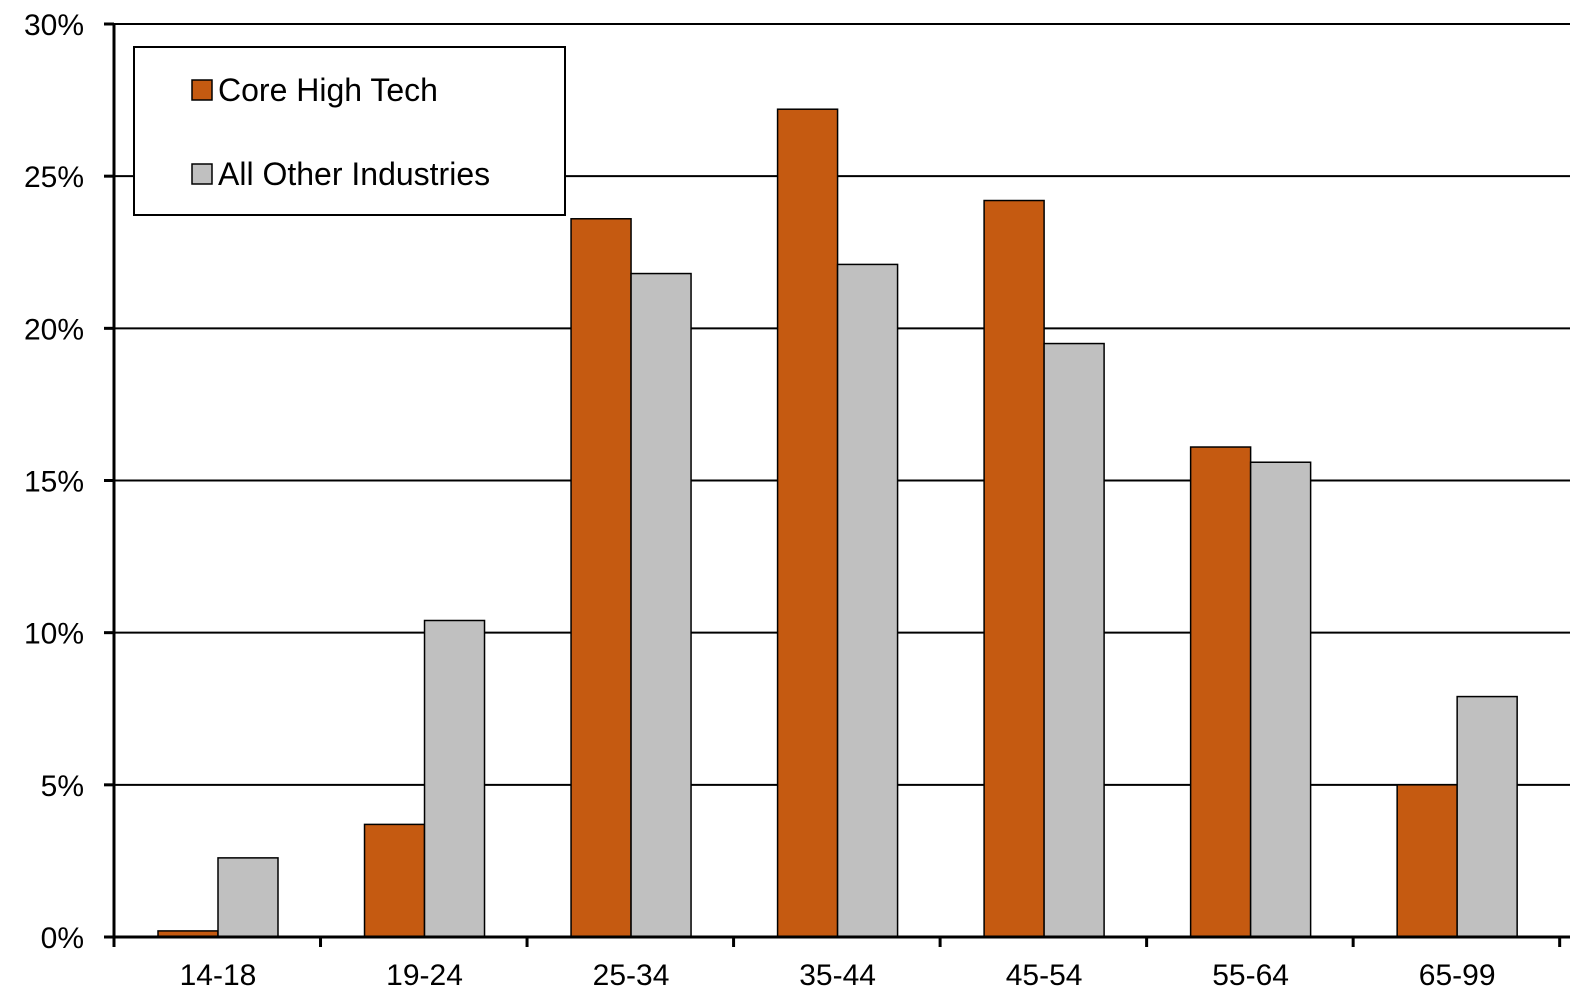  What do you see at coordinates (54, 329) in the screenshot?
I see `y-tick-label: 20%` at bounding box center [54, 329].